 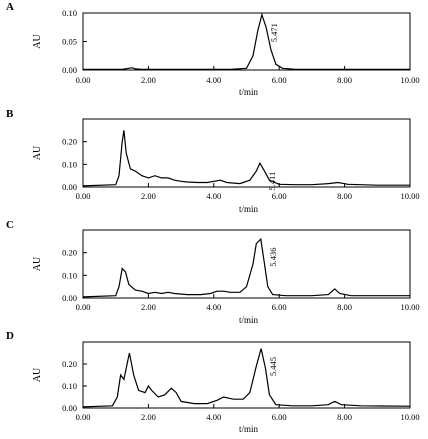 I want to click on peak-retention-label: 5.436, so click(x=273, y=257).